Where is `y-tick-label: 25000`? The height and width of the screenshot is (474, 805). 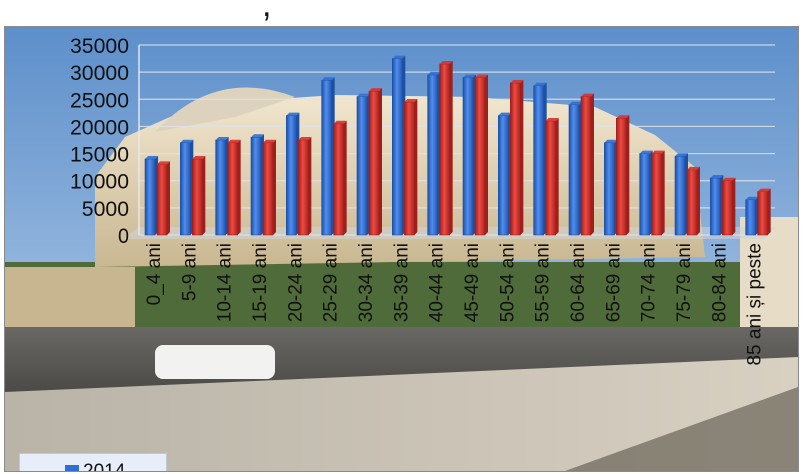 y-tick-label: 25000 is located at coordinates (99, 100).